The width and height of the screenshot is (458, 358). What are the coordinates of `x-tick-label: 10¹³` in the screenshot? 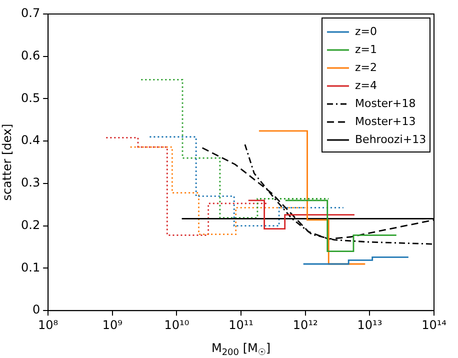 It's located at (369, 325).